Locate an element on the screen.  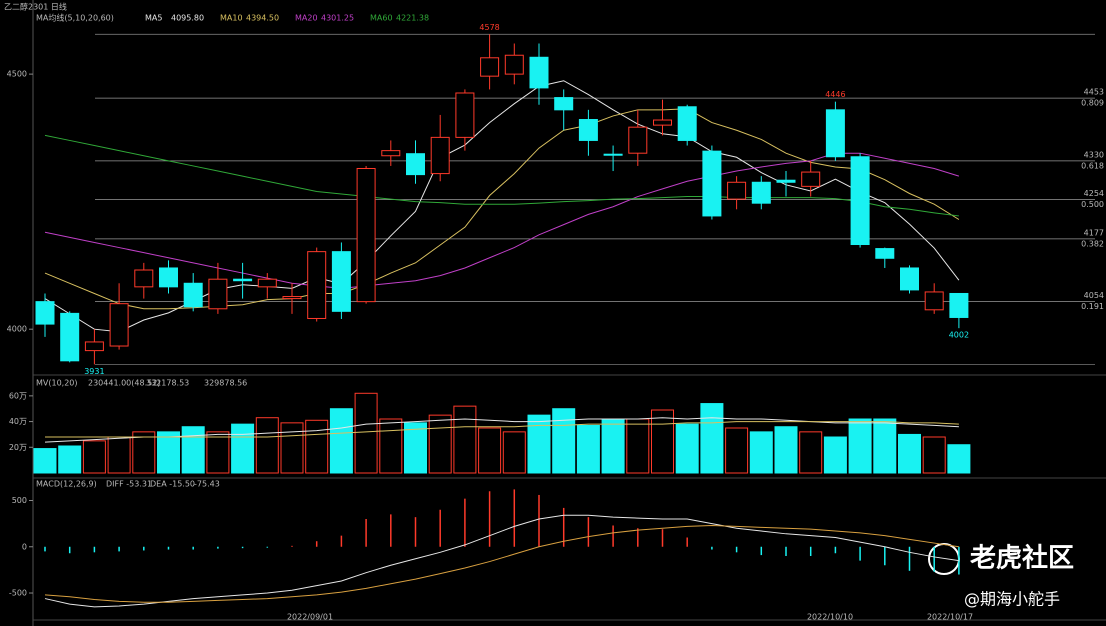
y-tick-label: 0 is located at coordinates (24, 546).